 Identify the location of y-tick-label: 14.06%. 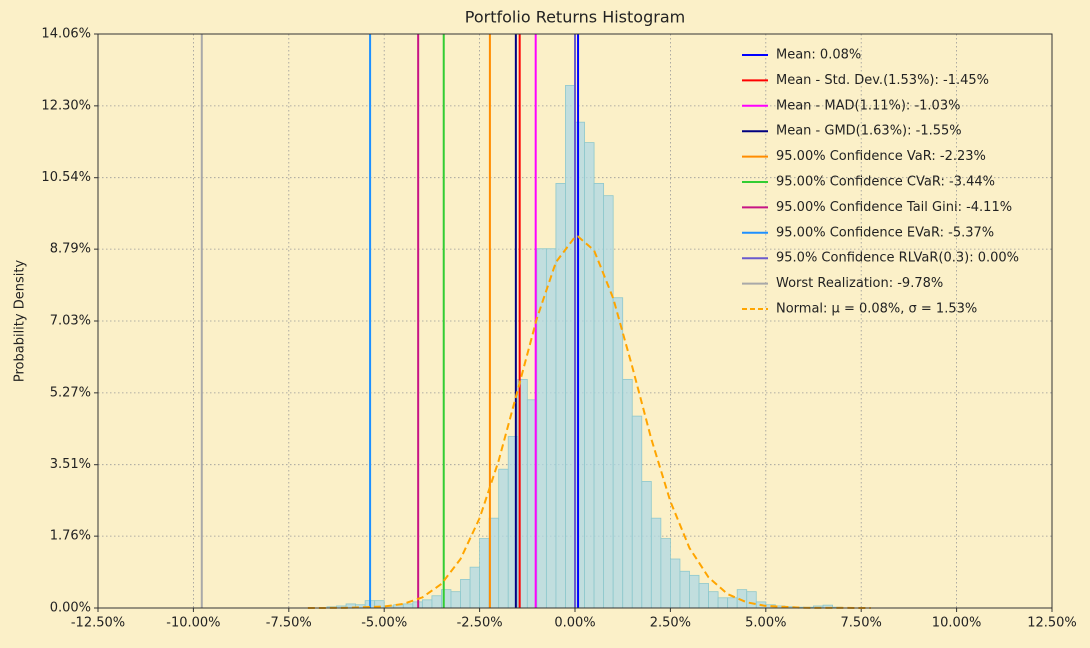
(66, 34).